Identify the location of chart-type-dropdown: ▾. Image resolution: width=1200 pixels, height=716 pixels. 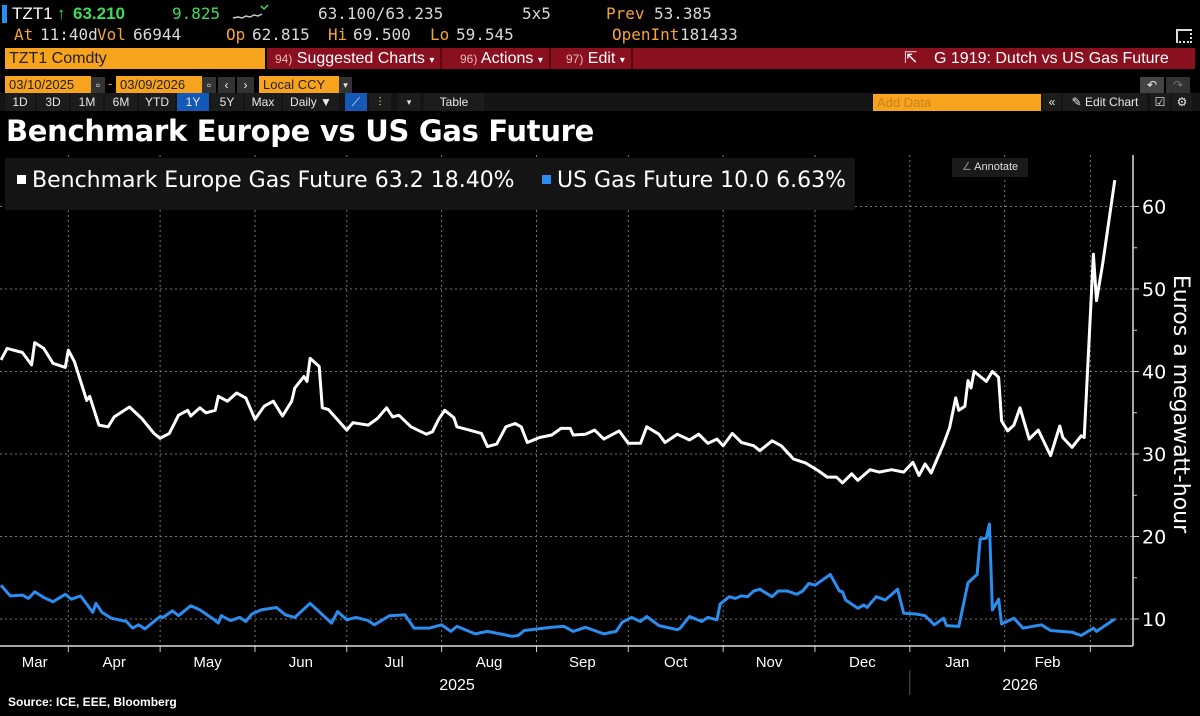
(409, 102).